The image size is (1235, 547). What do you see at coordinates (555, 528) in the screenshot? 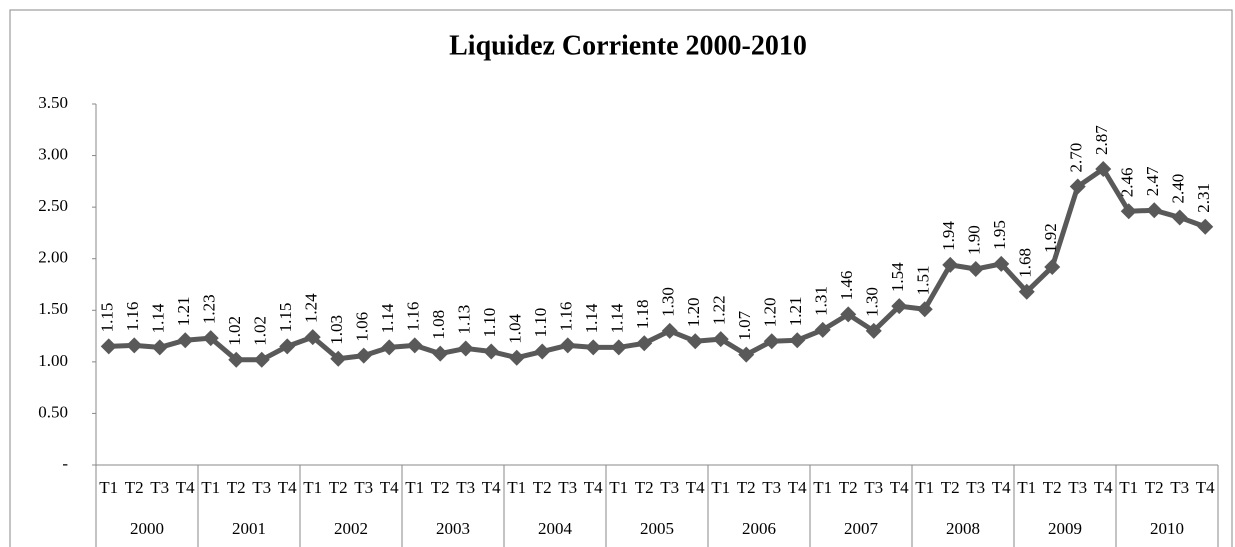
I see `x-group-label: 2004` at bounding box center [555, 528].